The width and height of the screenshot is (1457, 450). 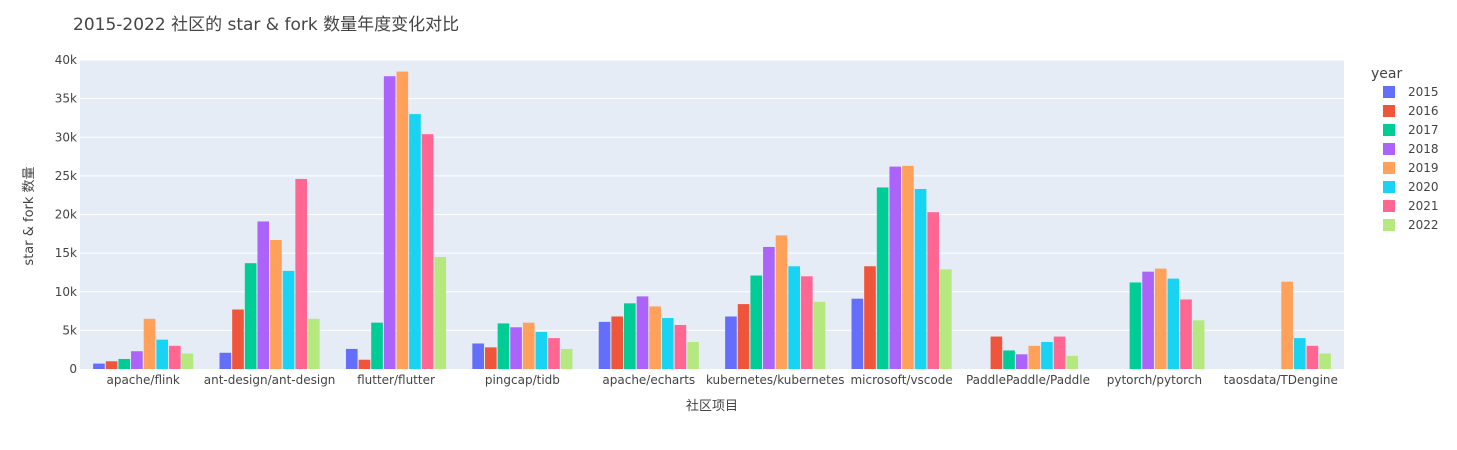 I want to click on legend-swatch-2020, so click(x=1389, y=187).